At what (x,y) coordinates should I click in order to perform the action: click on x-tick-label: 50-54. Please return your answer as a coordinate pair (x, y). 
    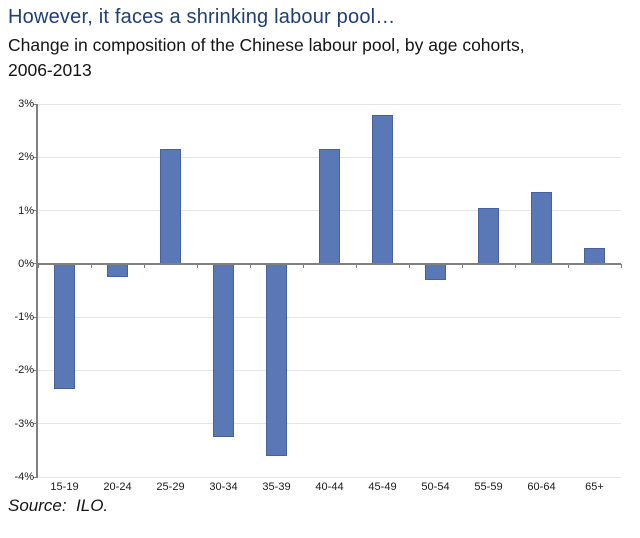
    Looking at the image, I should click on (435, 487).